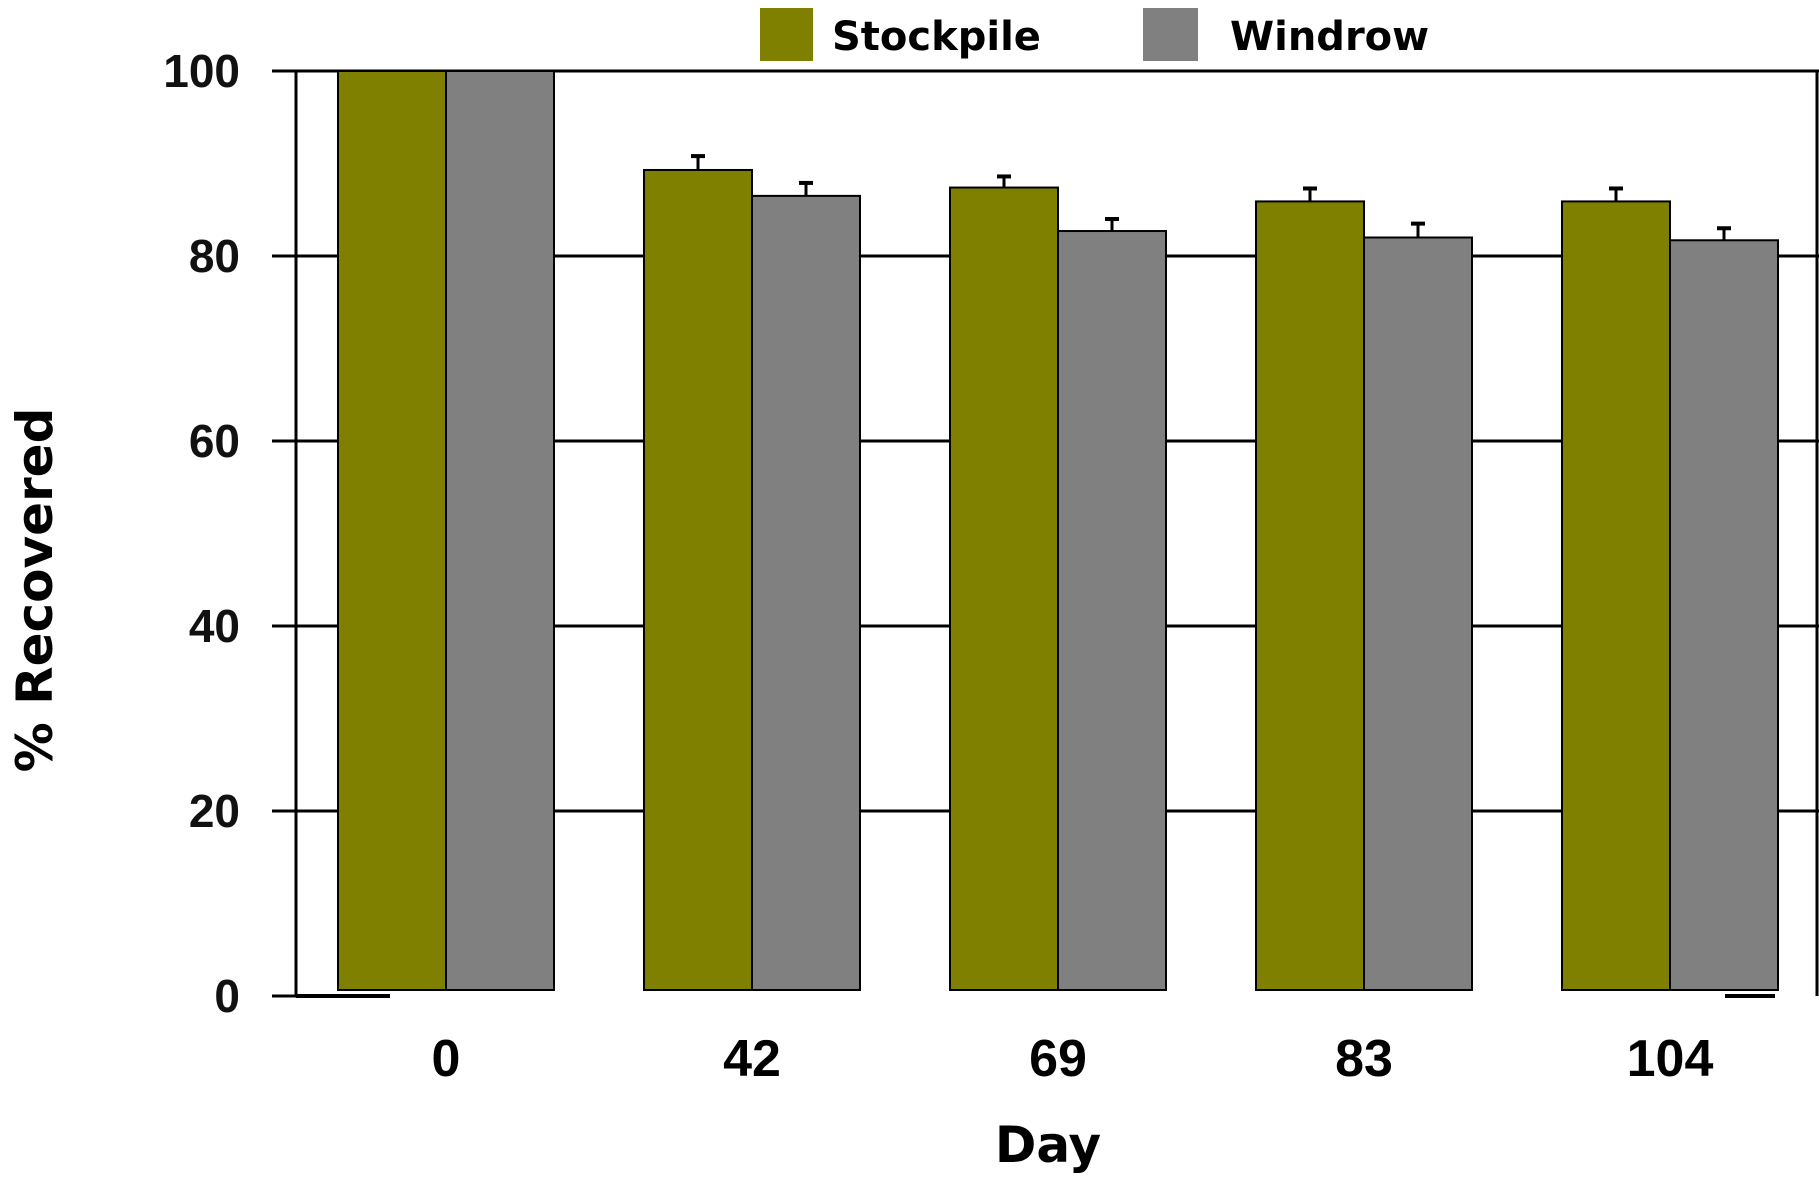  Describe the element at coordinates (1094, 34) in the screenshot. I see `legend: Stockpile Windrow` at that location.